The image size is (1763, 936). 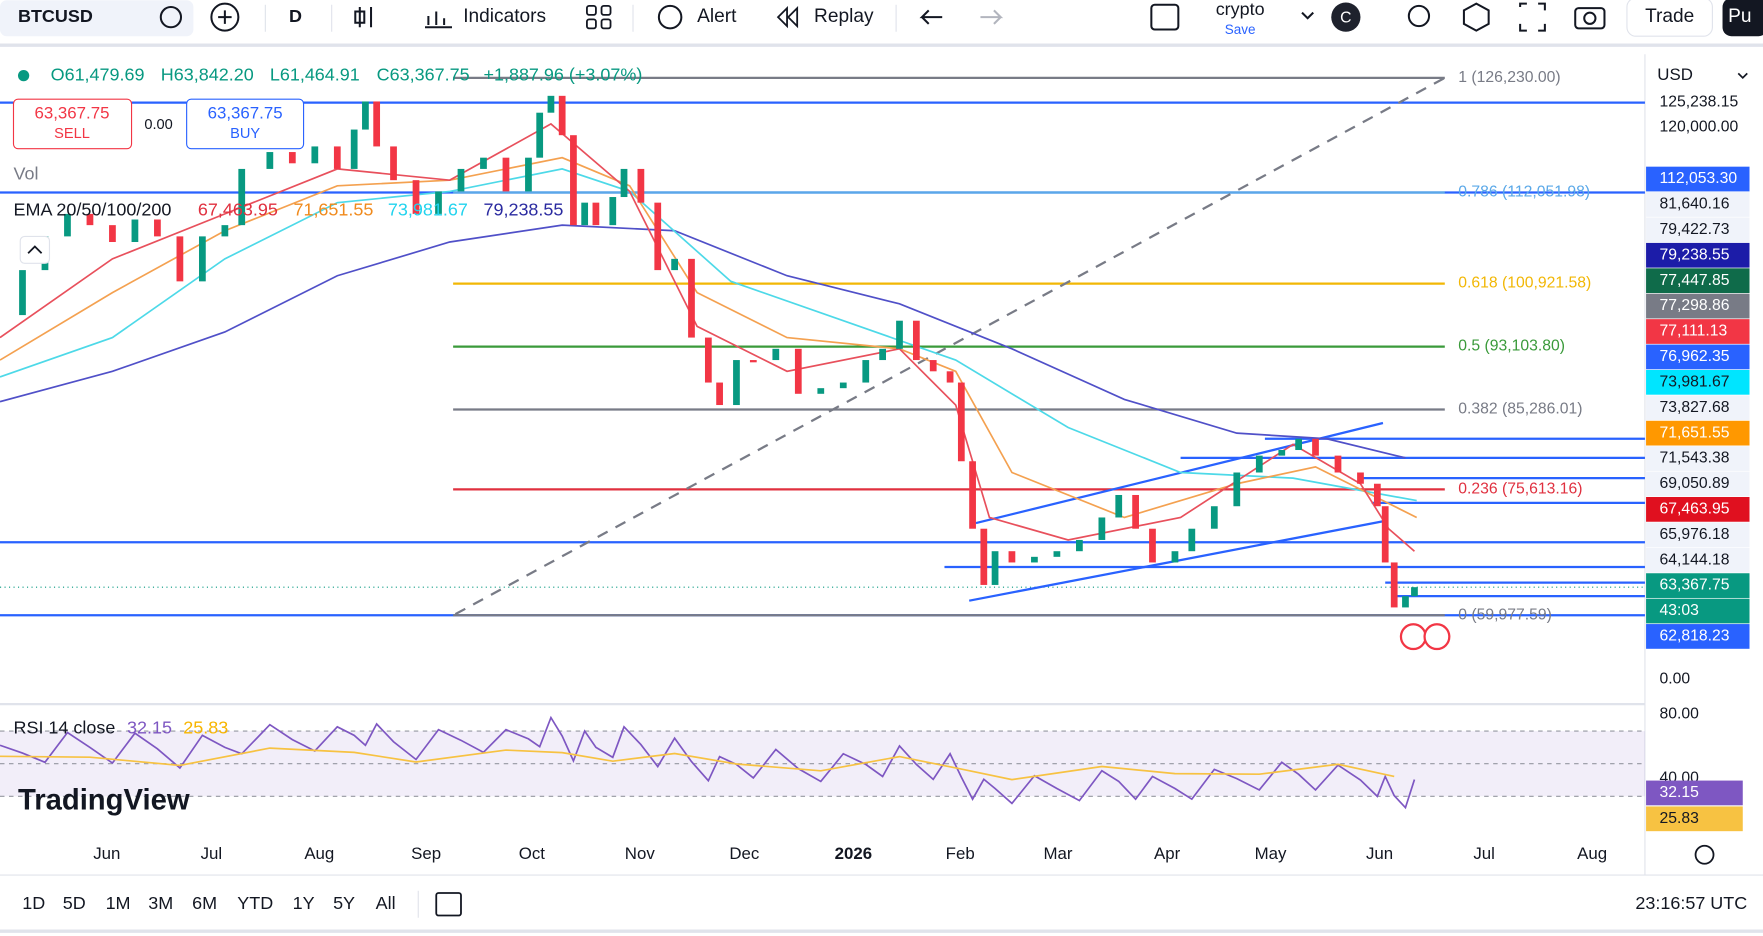 What do you see at coordinates (304, 903) in the screenshot?
I see `range-button: 1Y` at bounding box center [304, 903].